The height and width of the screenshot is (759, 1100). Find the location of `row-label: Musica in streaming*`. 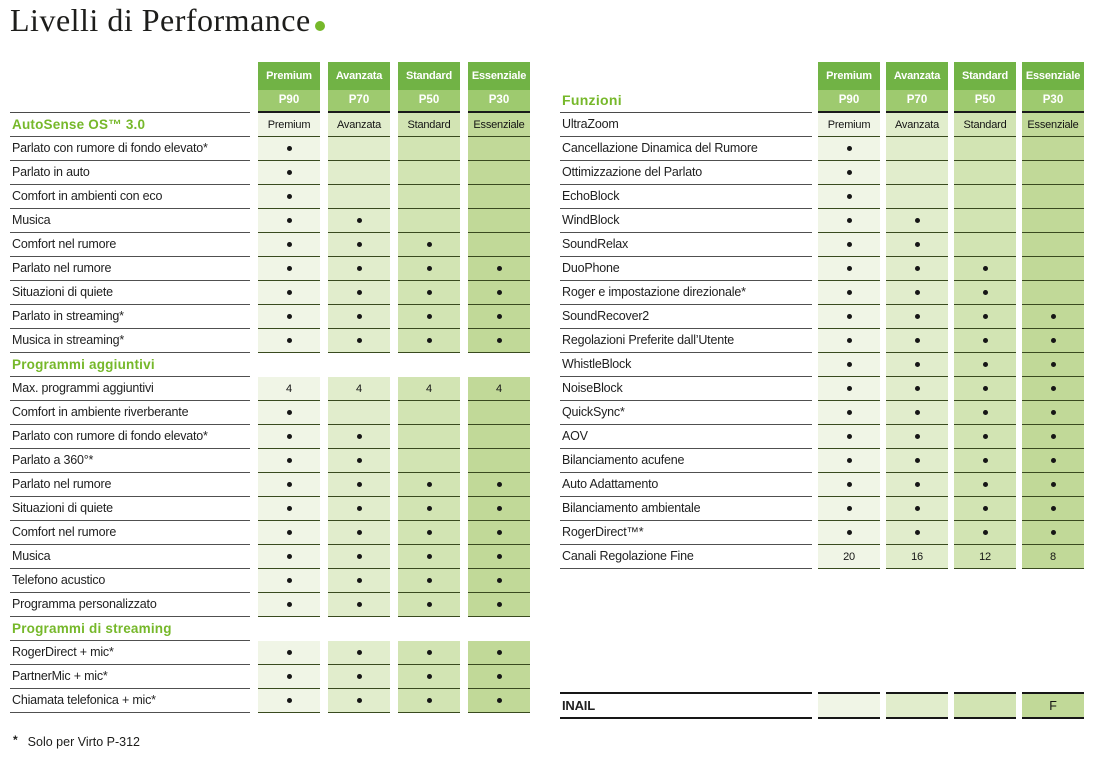

row-label: Musica in streaming* is located at coordinates (130, 341).